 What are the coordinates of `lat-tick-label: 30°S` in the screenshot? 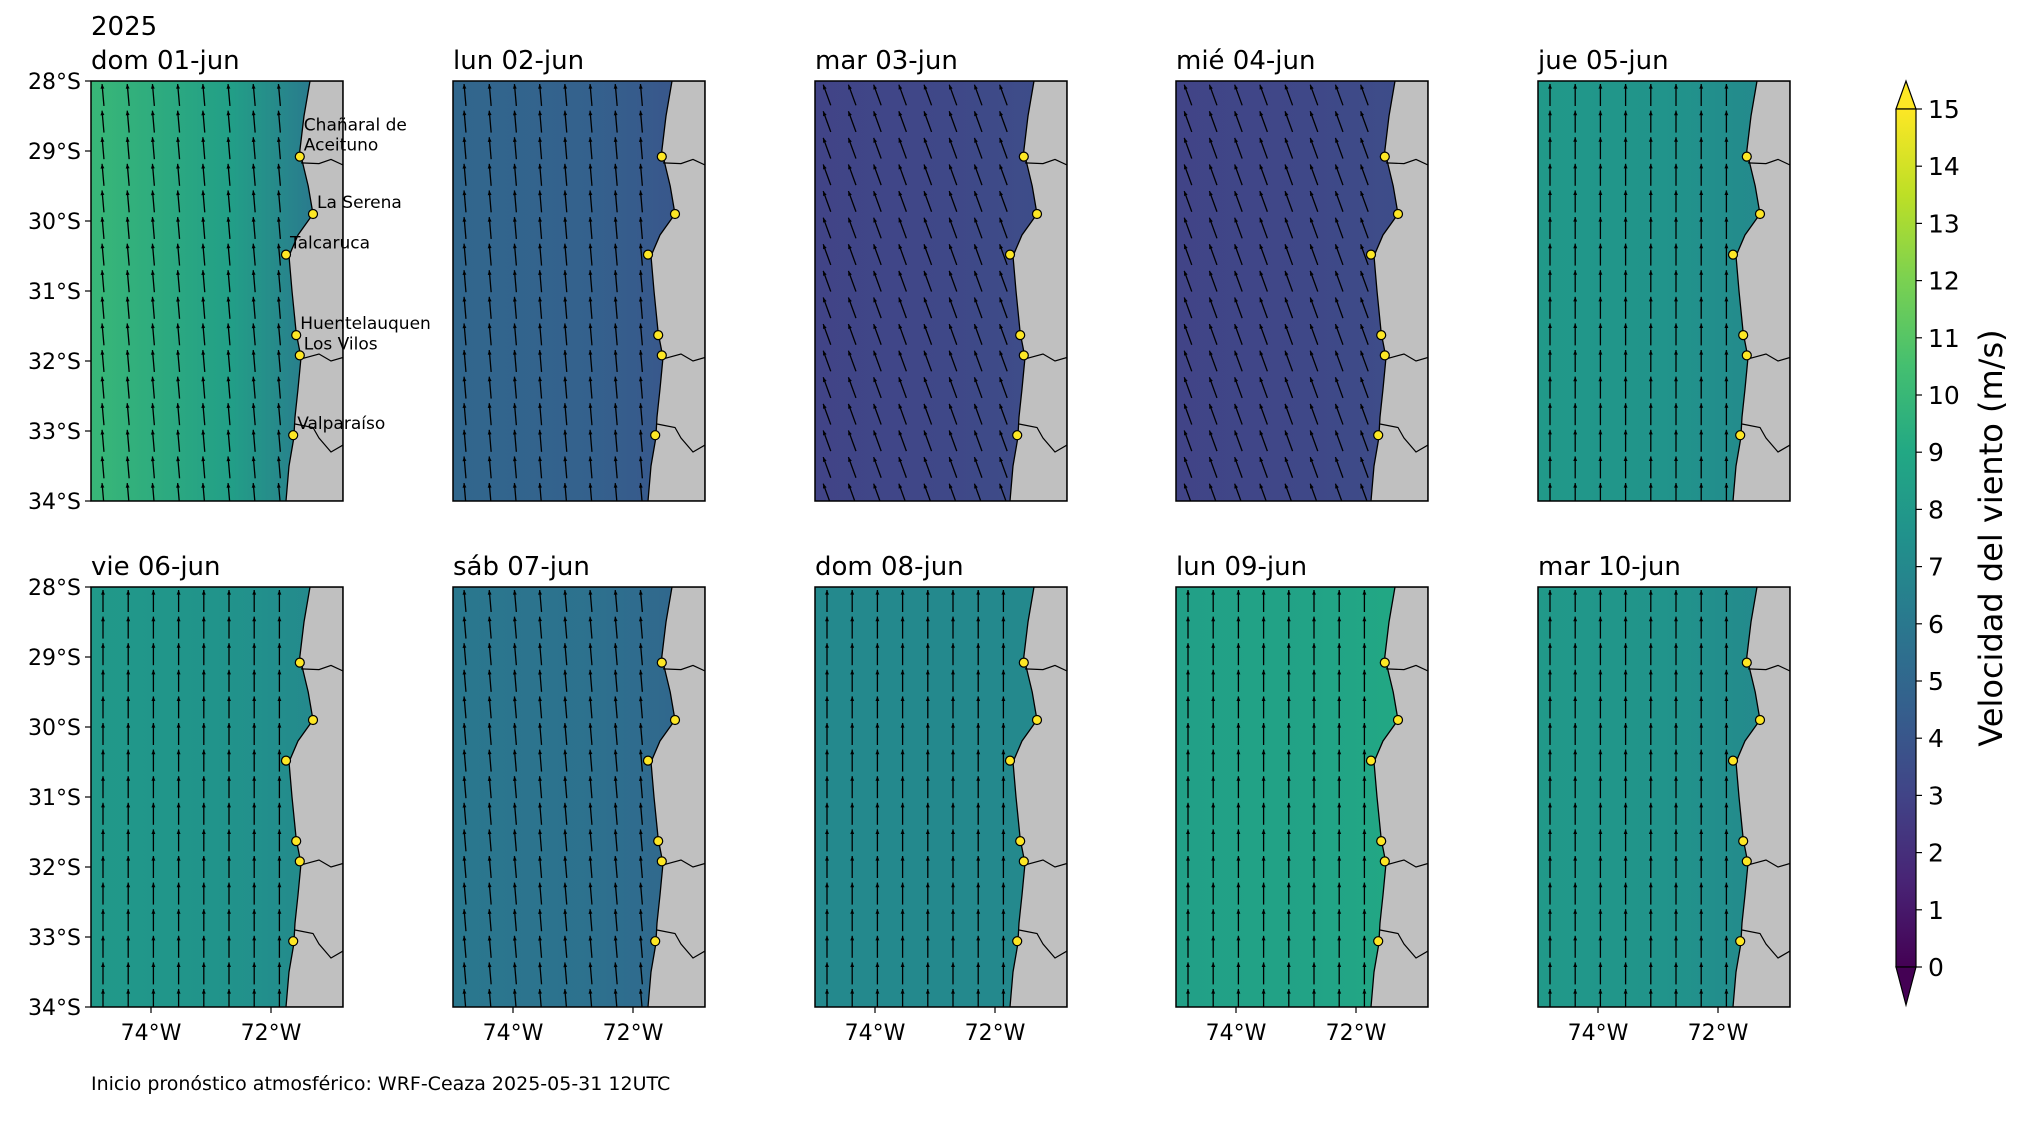 It's located at (54, 728).